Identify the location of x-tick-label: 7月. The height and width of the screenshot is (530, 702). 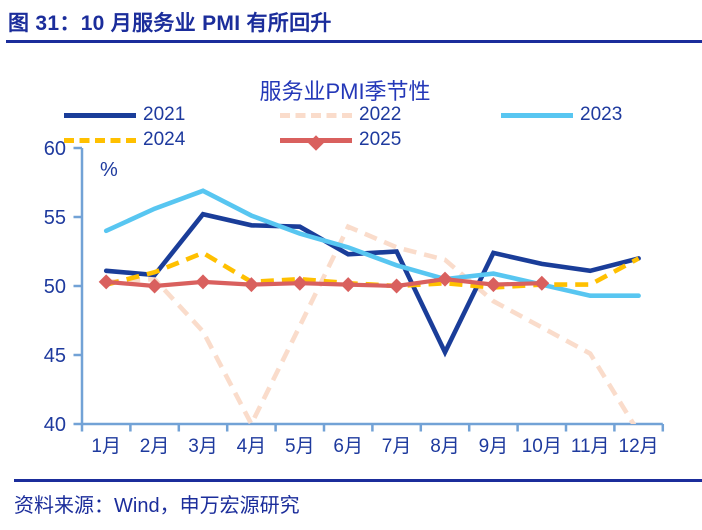
(397, 446).